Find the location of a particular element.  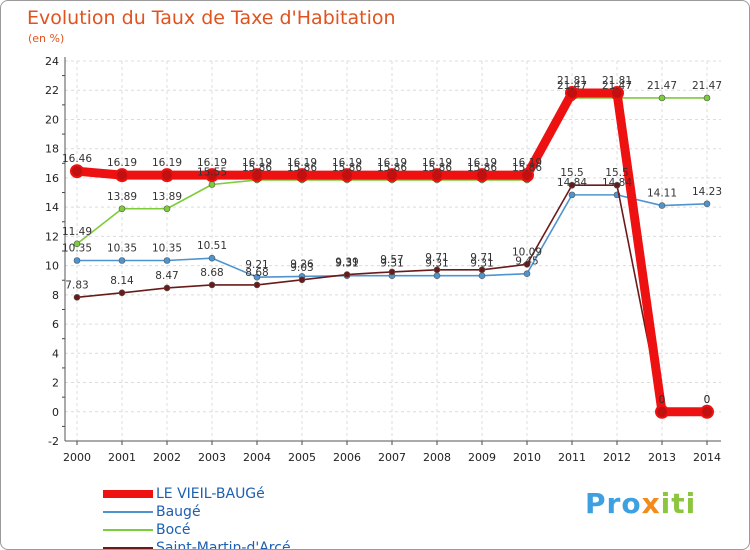

data-label: 9.03 is located at coordinates (301, 268).